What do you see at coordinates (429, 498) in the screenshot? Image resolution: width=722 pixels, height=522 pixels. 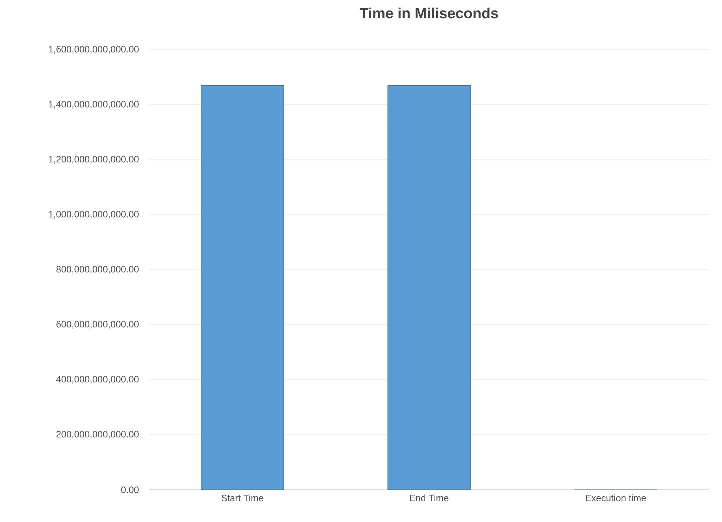 I see `x-tick-label: End Time` at bounding box center [429, 498].